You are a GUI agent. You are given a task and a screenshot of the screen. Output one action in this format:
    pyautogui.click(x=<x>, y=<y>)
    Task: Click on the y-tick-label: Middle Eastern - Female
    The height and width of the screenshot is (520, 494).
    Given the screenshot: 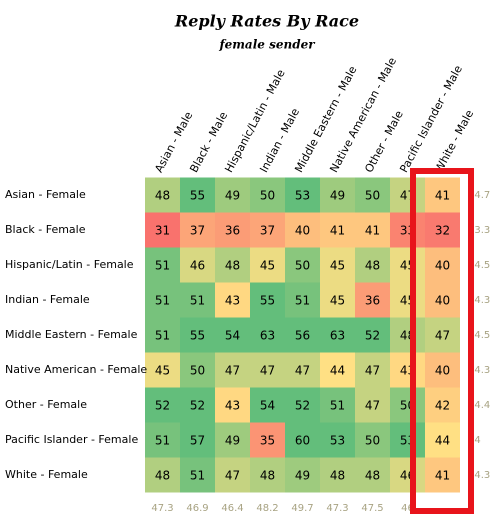 What is the action you would take?
    pyautogui.click(x=71, y=334)
    